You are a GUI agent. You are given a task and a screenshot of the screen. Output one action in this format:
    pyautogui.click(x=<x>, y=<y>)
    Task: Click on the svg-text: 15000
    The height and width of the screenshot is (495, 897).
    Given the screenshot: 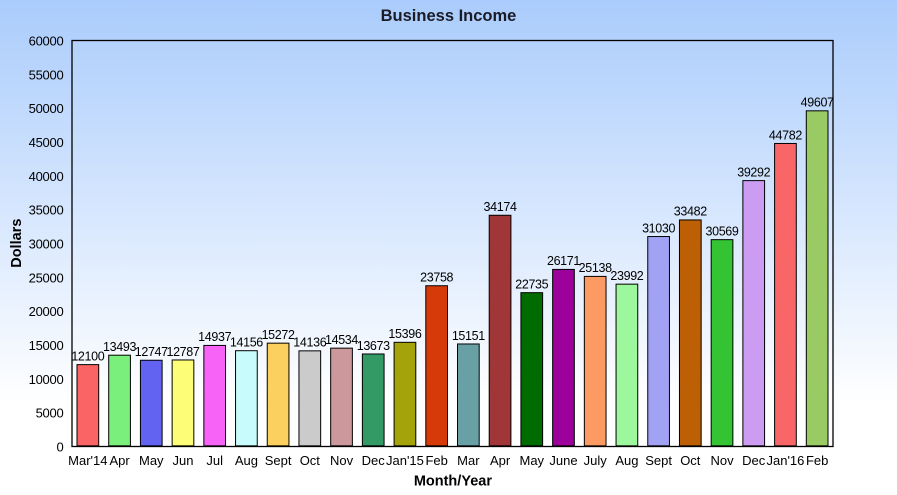 What is the action you would take?
    pyautogui.click(x=46, y=345)
    